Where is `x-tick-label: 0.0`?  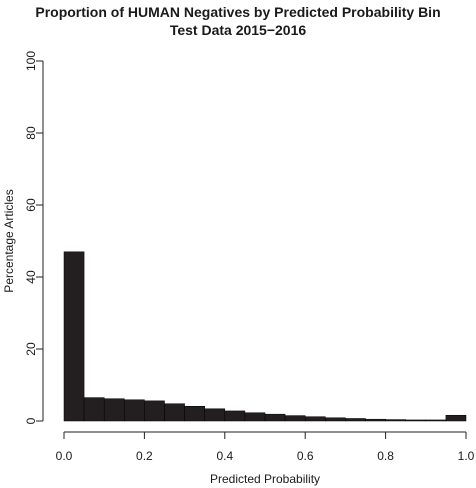
x-tick-label: 0.0 is located at coordinates (64, 456).